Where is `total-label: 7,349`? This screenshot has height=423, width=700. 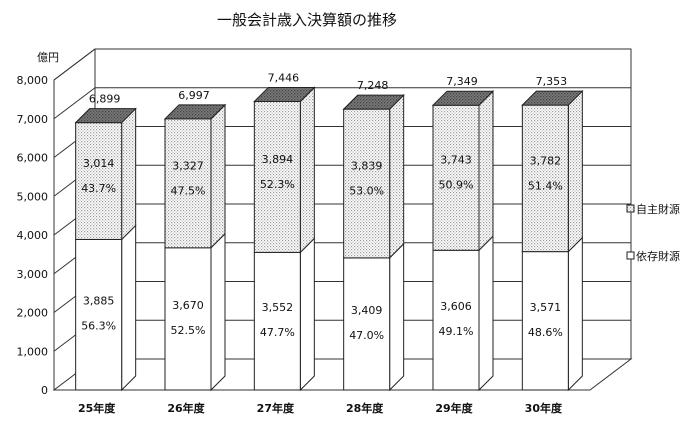 total-label: 7,349 is located at coordinates (462, 81).